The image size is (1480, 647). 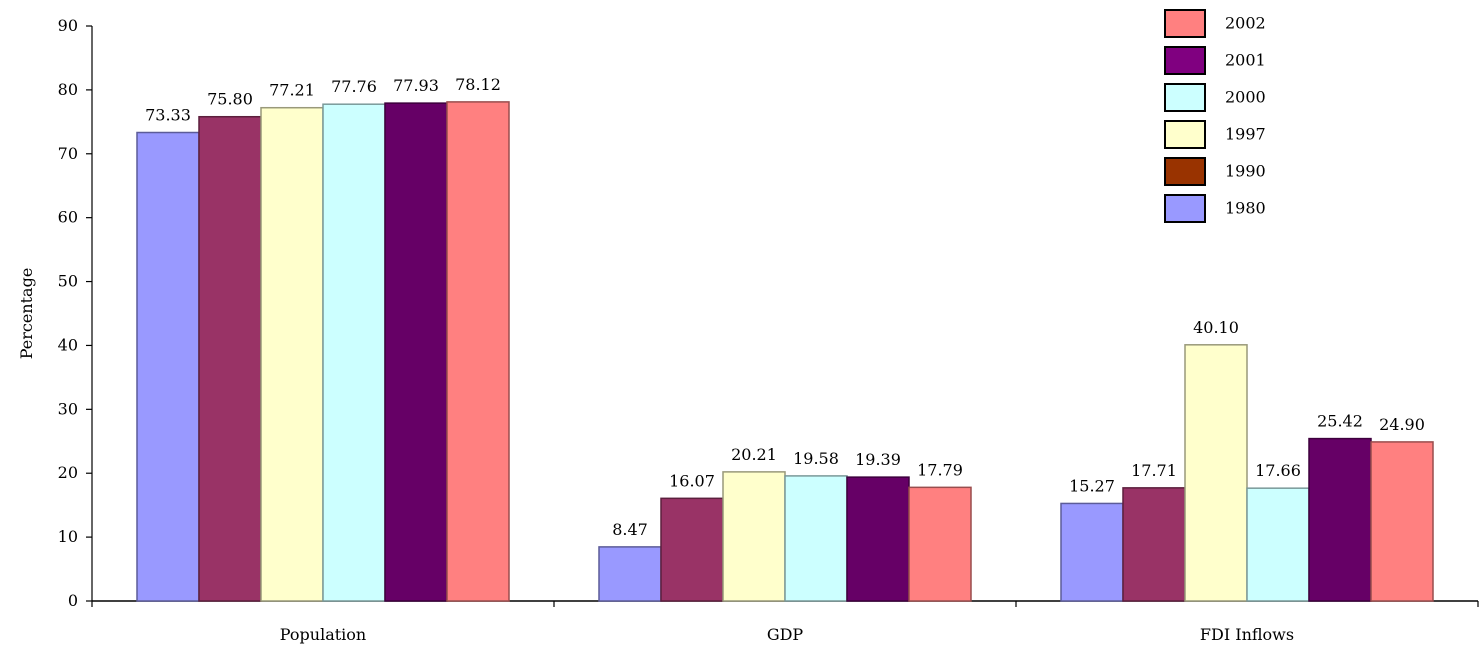 I want to click on bar-2001-gdp, so click(x=878, y=539).